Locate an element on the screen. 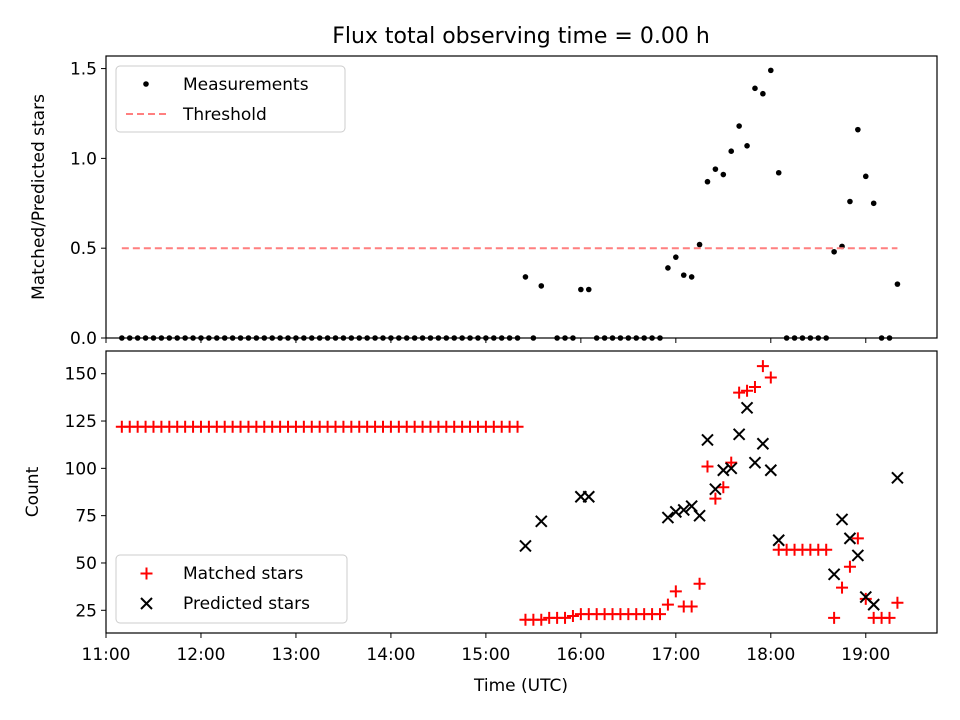 This screenshot has height=720, width=960. legend-measurements-marker is located at coordinates (146, 84).